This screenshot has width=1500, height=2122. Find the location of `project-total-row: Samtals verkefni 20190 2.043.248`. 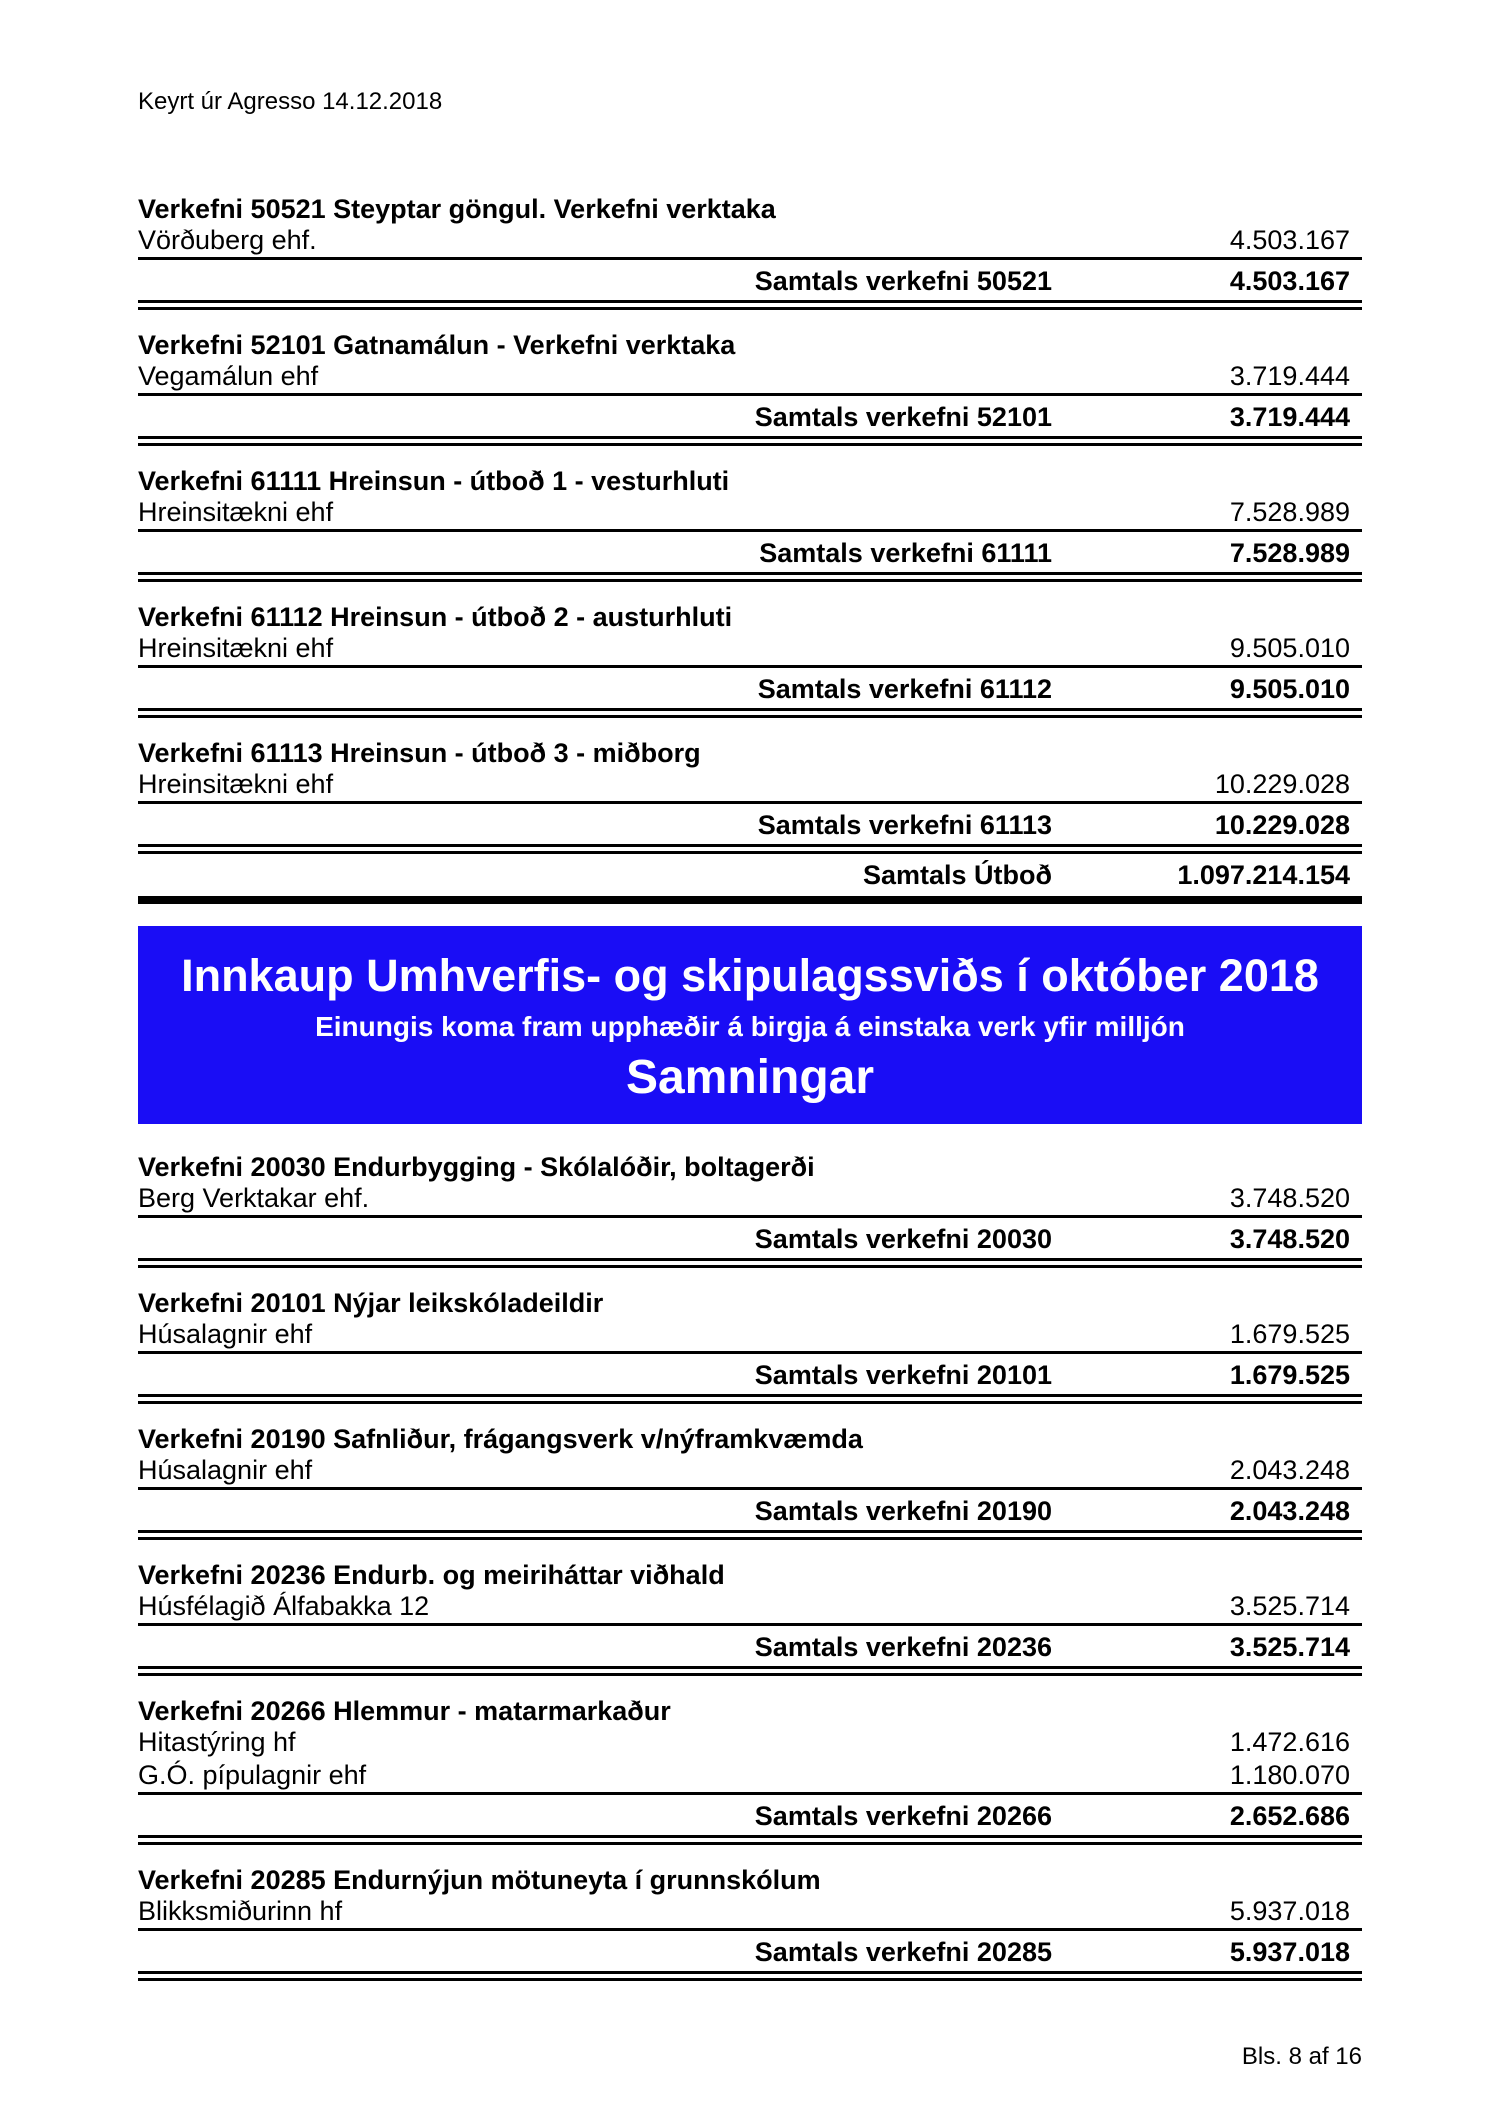

project-total-row: Samtals verkefni 20190 2.043.248 is located at coordinates (750, 1515).